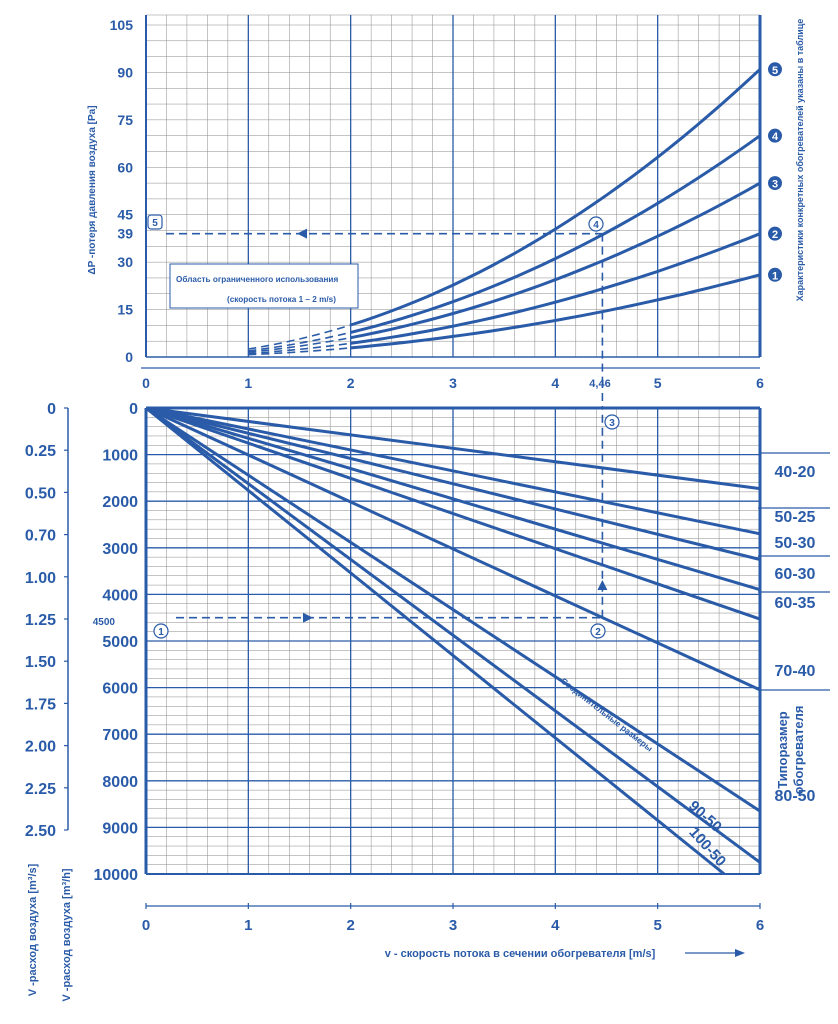 The width and height of the screenshot is (838, 1024). What do you see at coordinates (248, 925) in the screenshot?
I see `bottom-x-tick-label: 1` at bounding box center [248, 925].